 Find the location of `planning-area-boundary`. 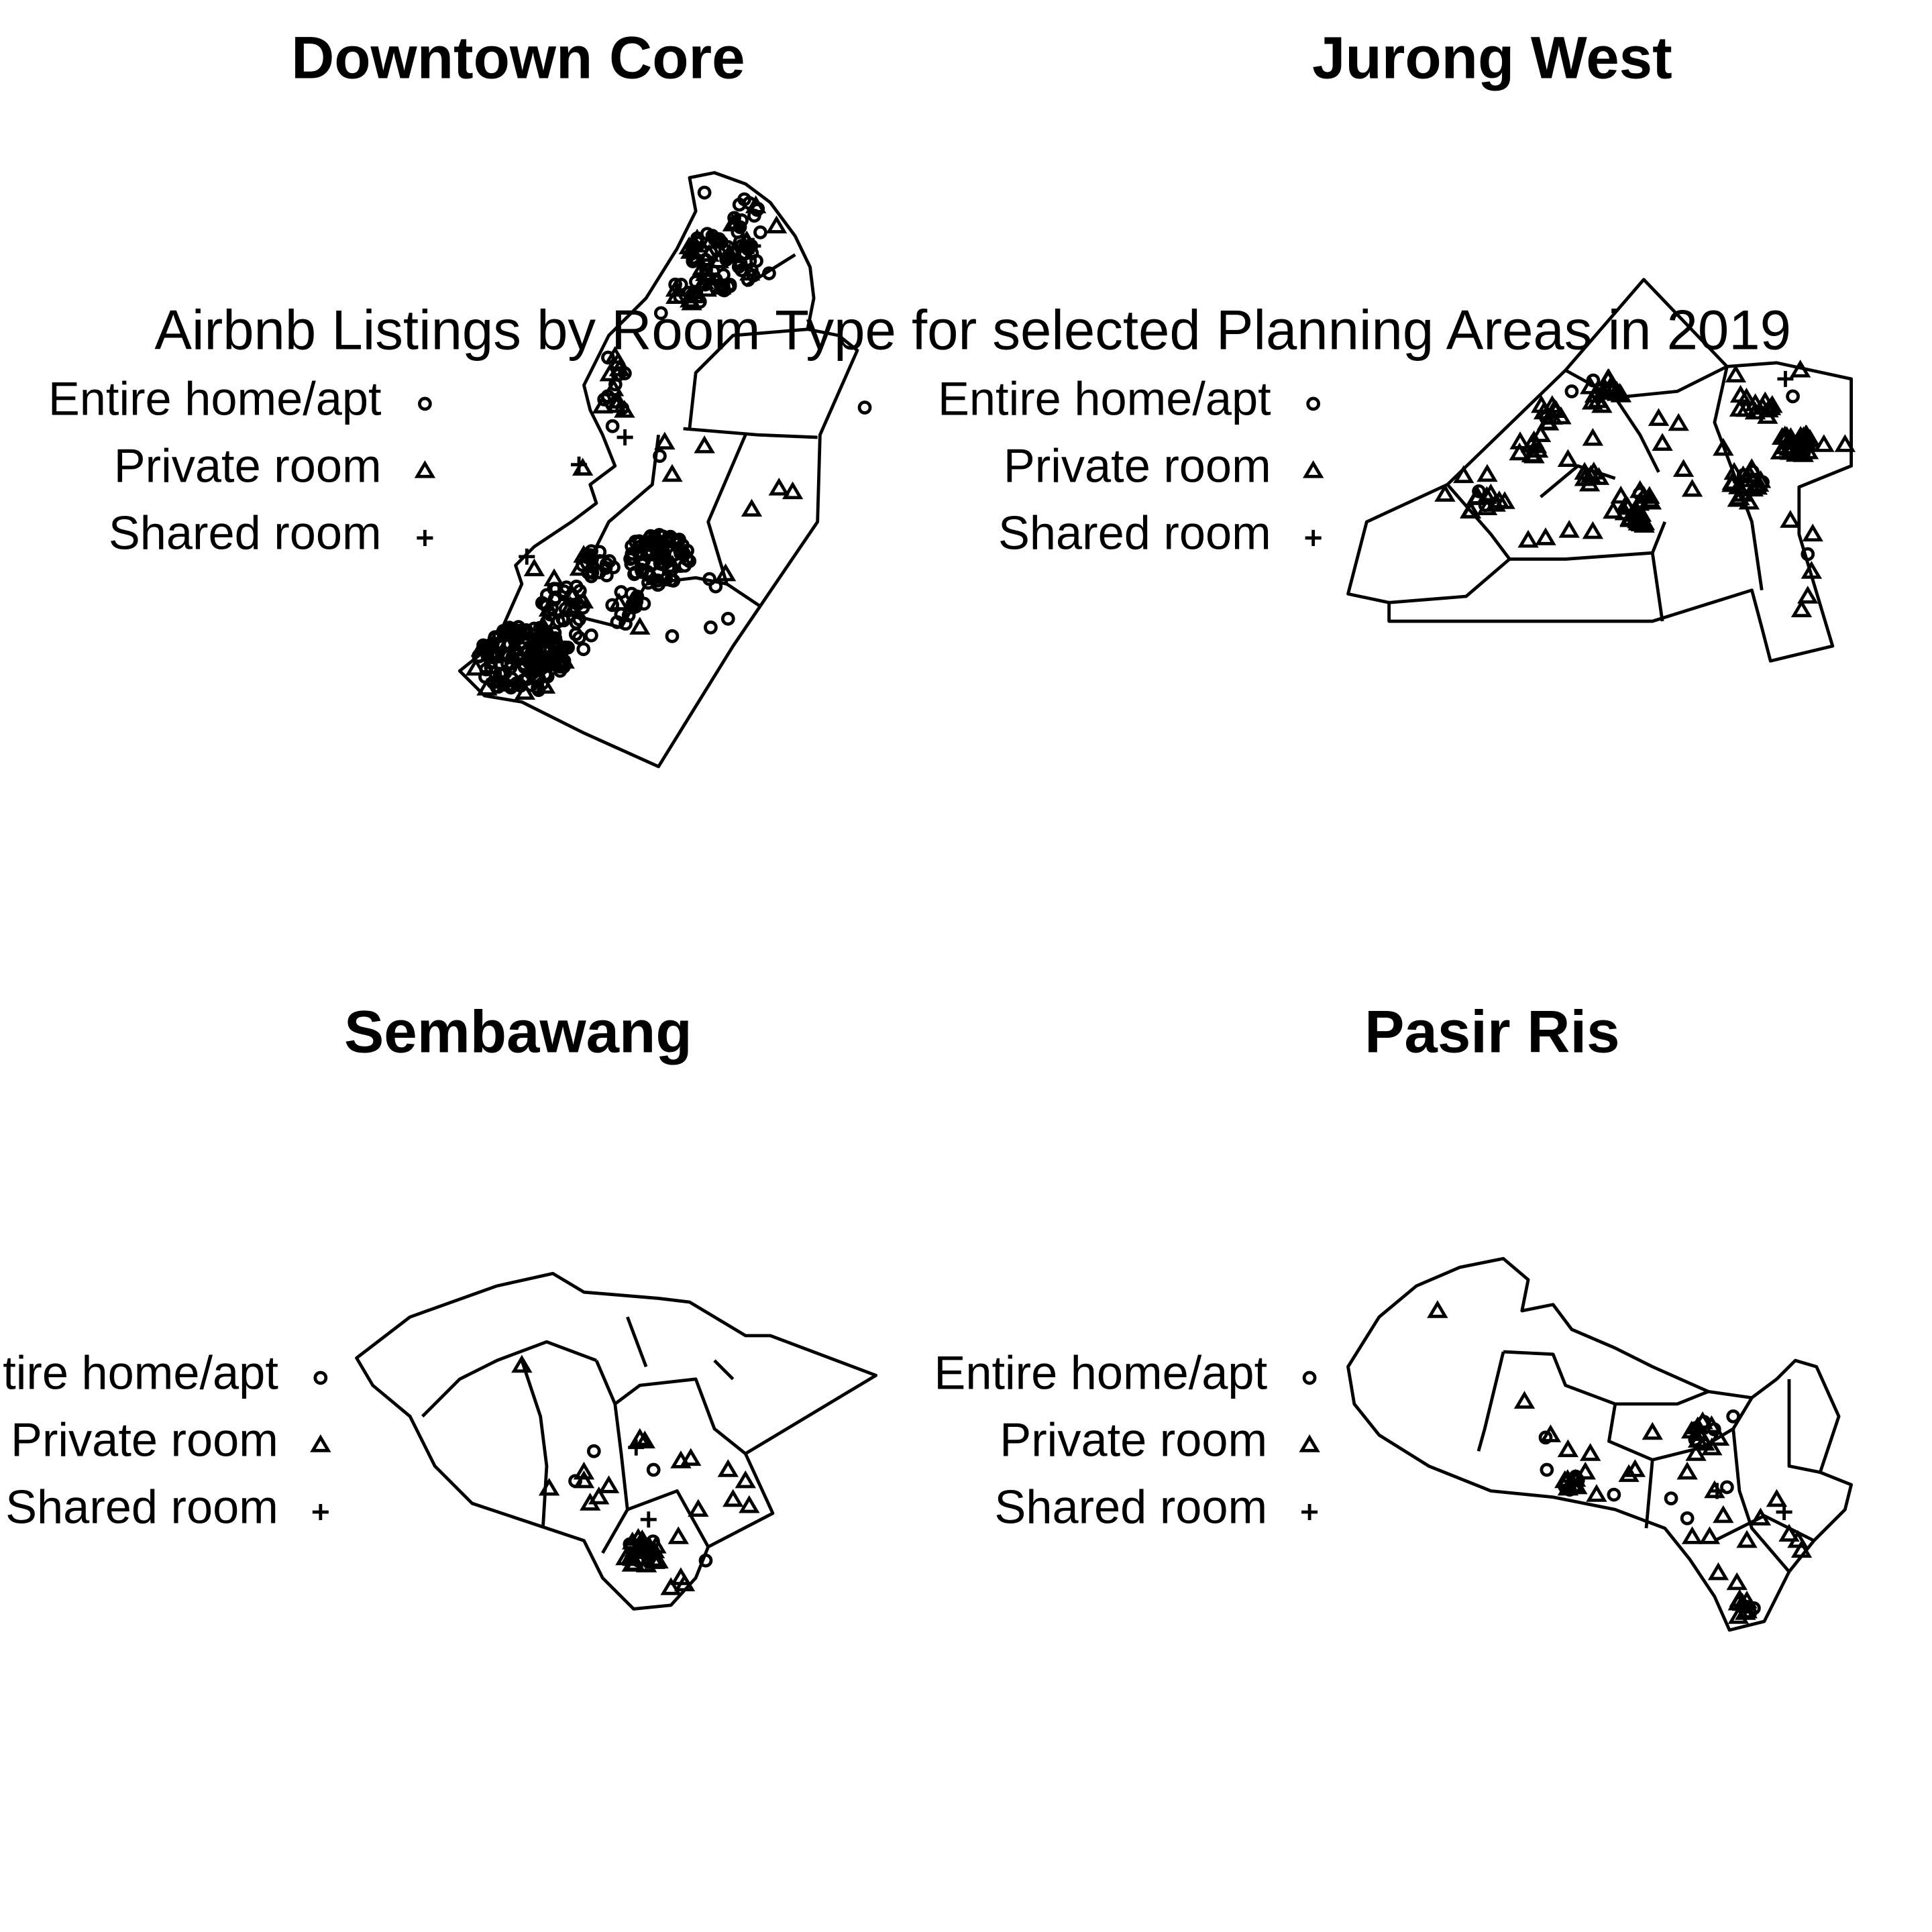

planning-area-boundary is located at coordinates (1600, 1444).